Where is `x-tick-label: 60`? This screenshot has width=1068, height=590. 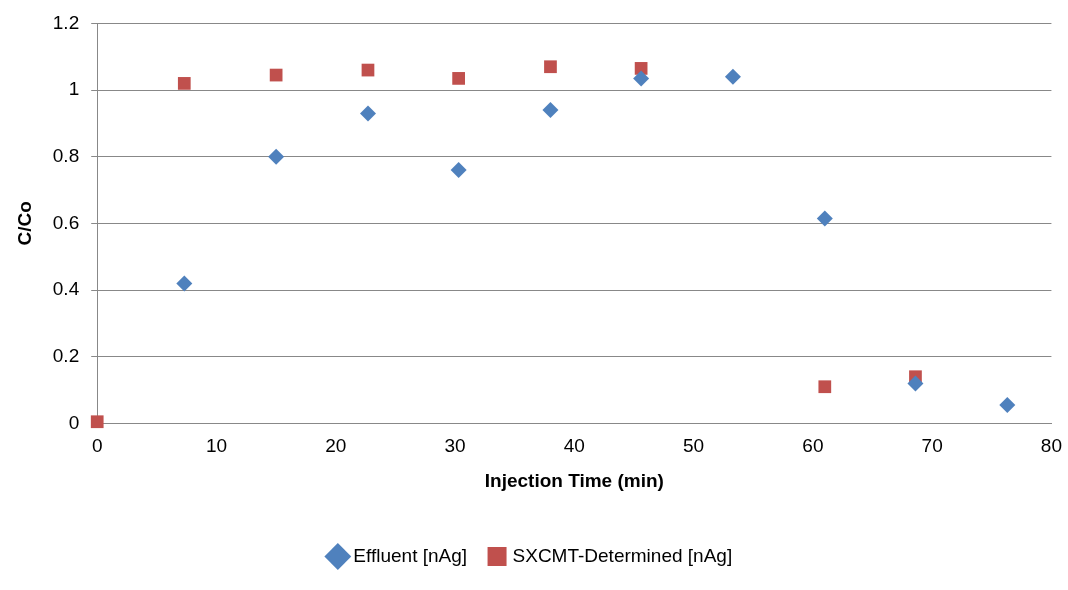 x-tick-label: 60 is located at coordinates (813, 446).